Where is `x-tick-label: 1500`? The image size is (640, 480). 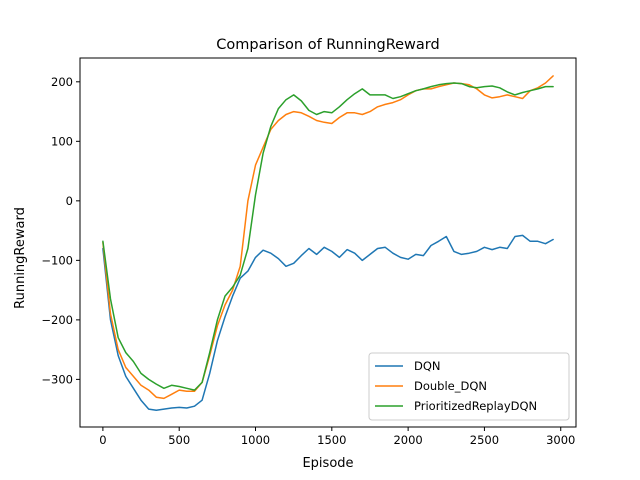 x-tick-label: 1500 is located at coordinates (331, 440).